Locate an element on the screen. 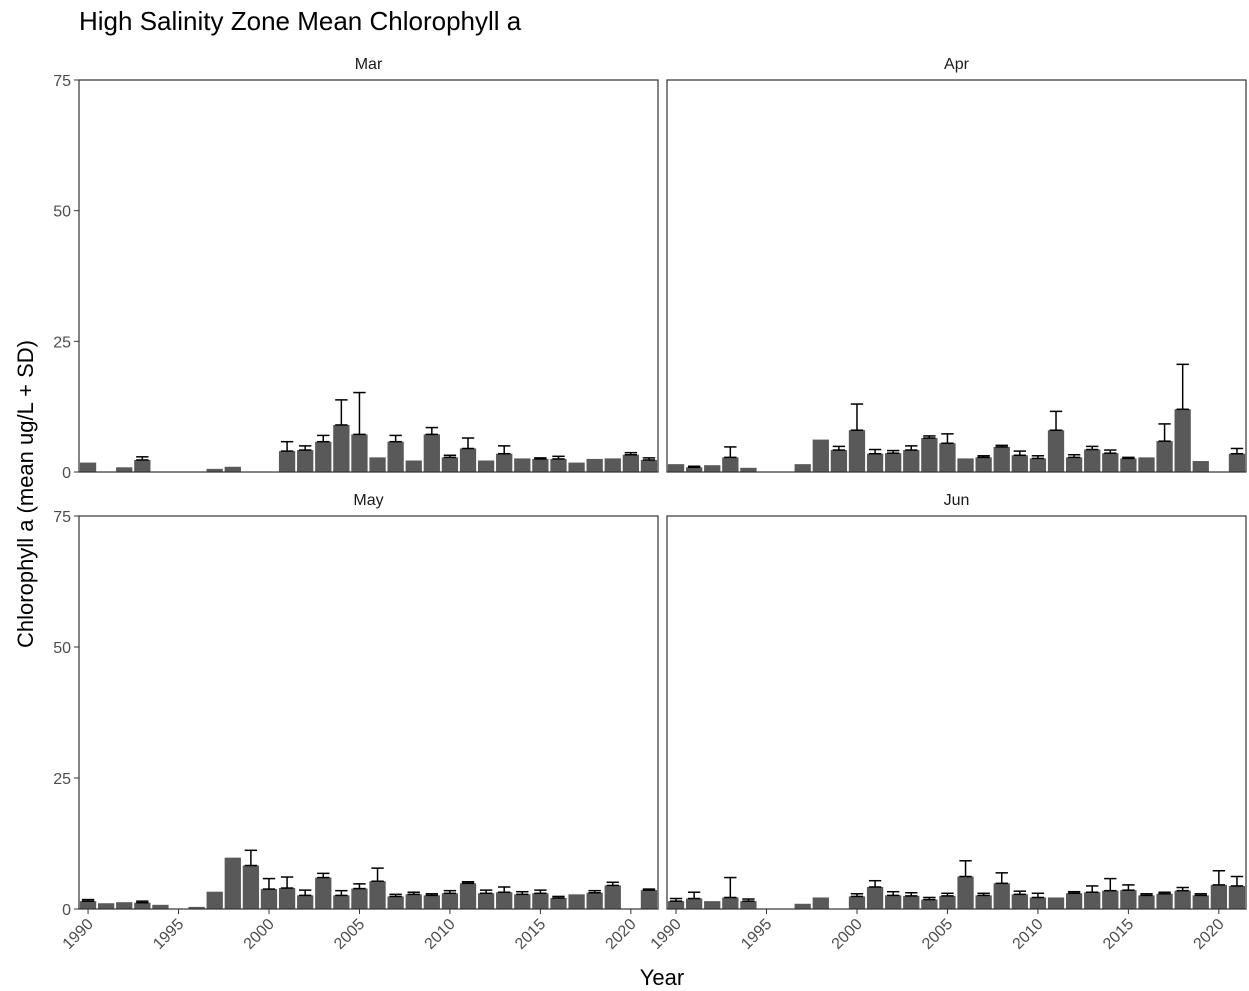 The image size is (1249, 991). x-tick-label: 1990 is located at coordinates (666, 934).